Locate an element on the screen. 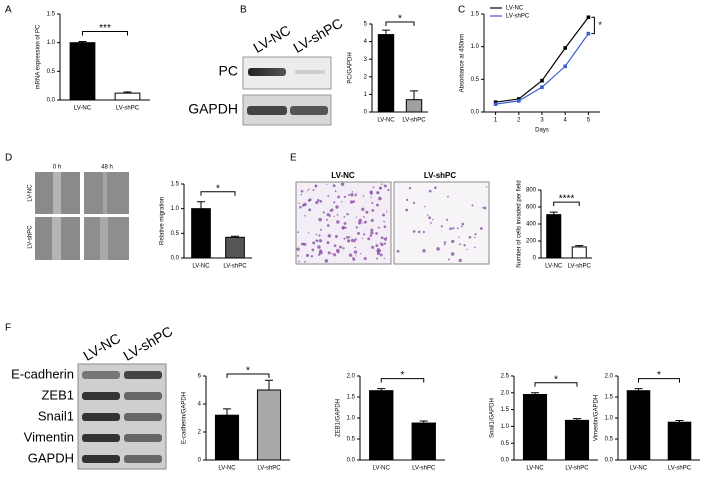 Image resolution: width=708 pixels, height=477 pixels. y-tick-label: 2.0 is located at coordinates (505, 393).